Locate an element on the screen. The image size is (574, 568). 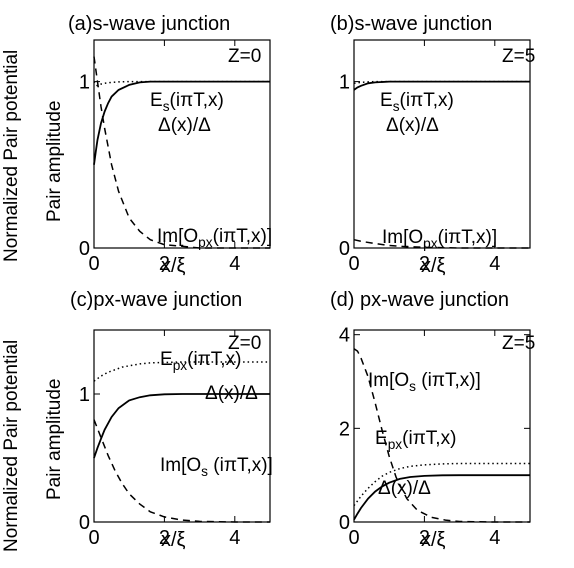
y-label-inner-bottom: Pair amplitude is located at coordinates (54, 439).